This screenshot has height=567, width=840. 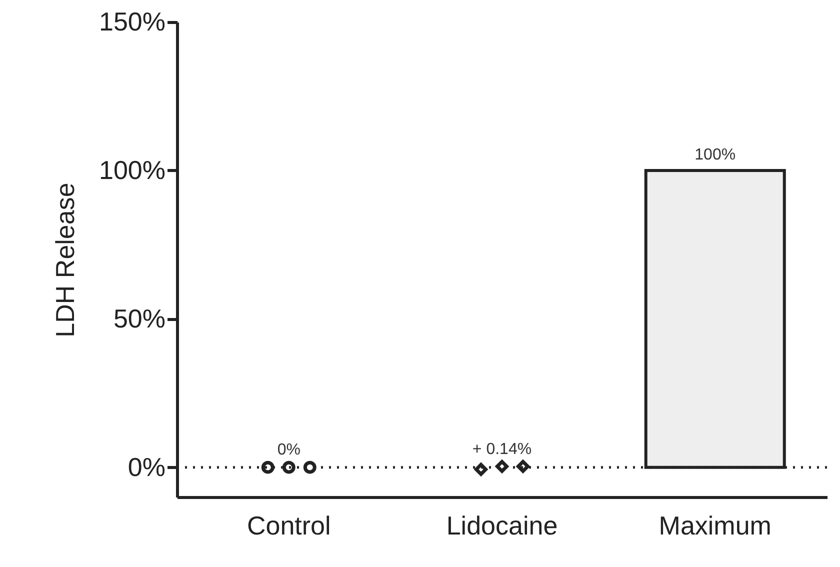 I want to click on annotation: + 0.14%, so click(x=502, y=449).